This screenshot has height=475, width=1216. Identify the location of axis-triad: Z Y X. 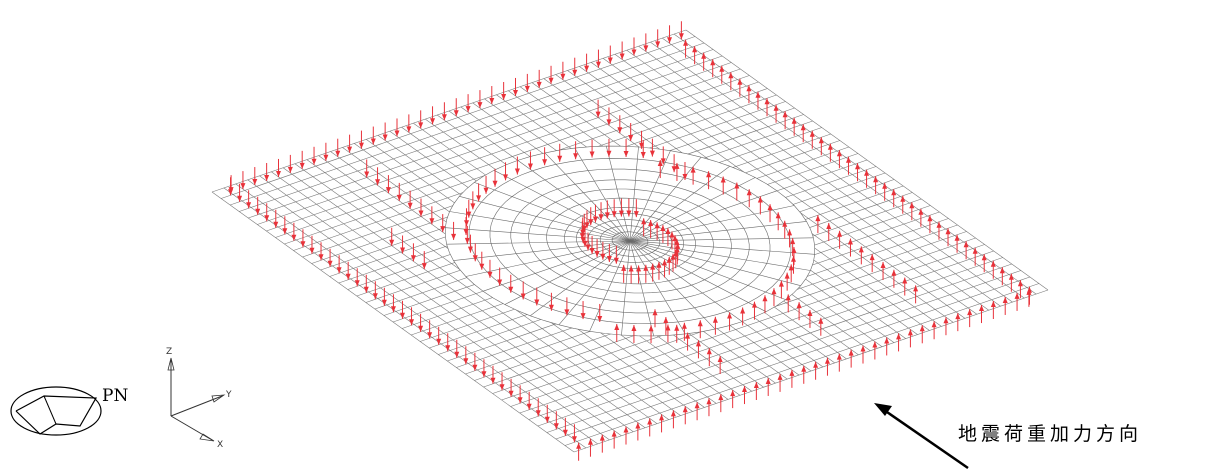
(199, 398).